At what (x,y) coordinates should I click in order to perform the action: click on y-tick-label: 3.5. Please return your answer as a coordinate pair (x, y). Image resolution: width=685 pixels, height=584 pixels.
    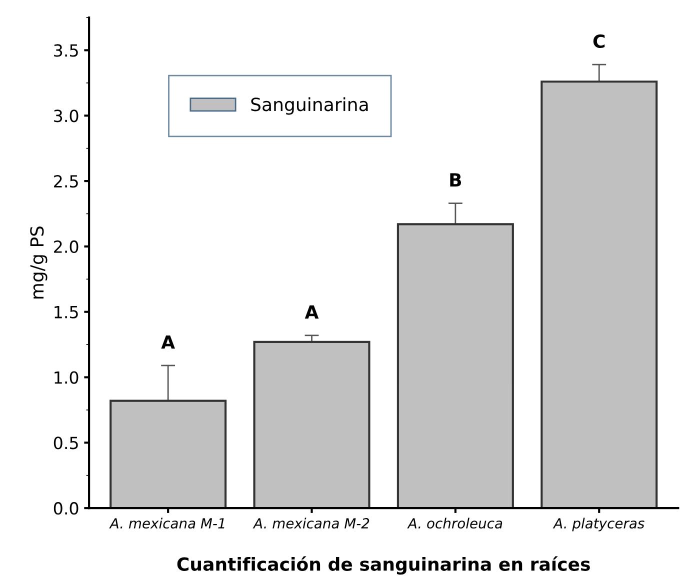
    Looking at the image, I should click on (66, 50).